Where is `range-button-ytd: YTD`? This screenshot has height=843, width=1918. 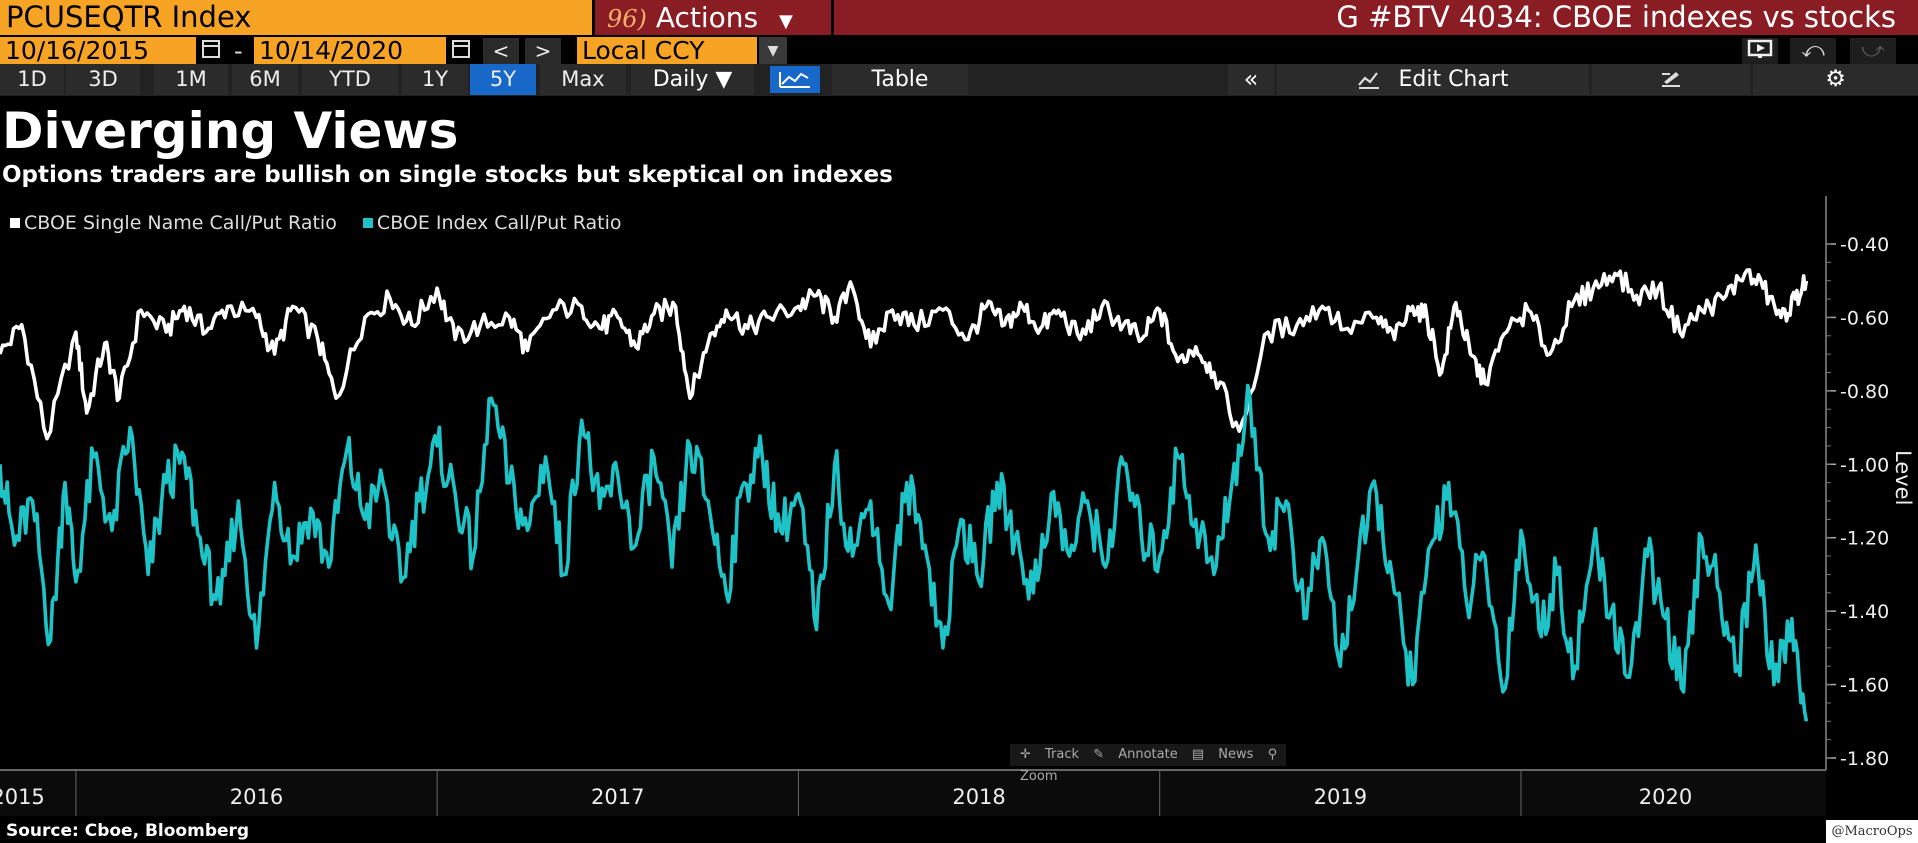
range-button-ytd: YTD is located at coordinates (350, 79).